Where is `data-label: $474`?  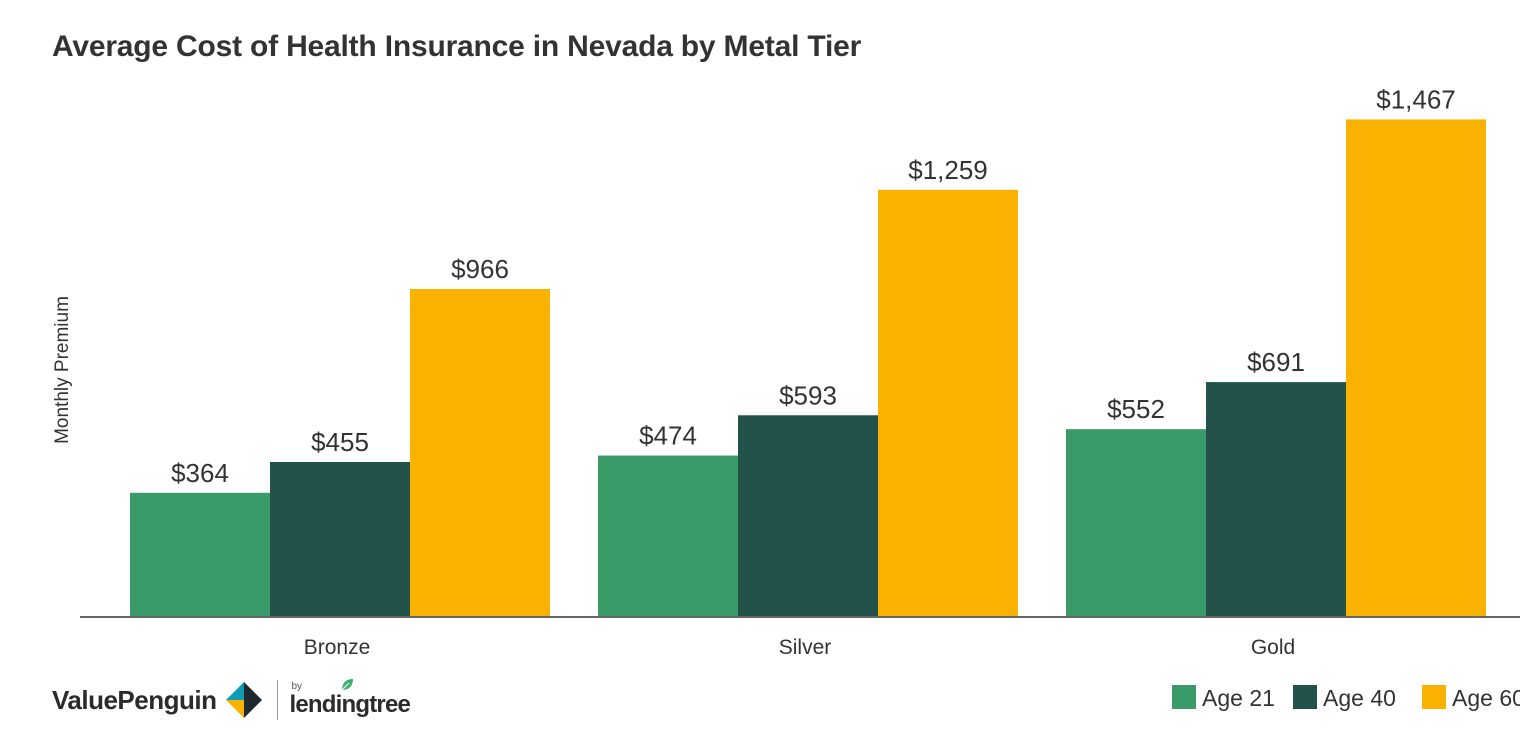 data-label: $474 is located at coordinates (668, 436).